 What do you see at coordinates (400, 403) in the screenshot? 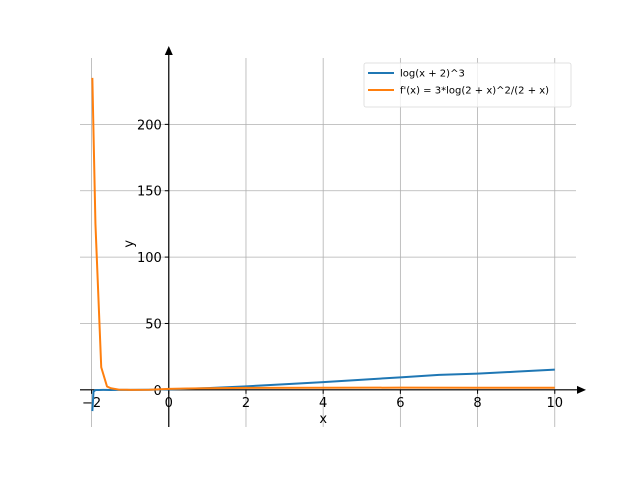
I see `x-tick-label: 6` at bounding box center [400, 403].